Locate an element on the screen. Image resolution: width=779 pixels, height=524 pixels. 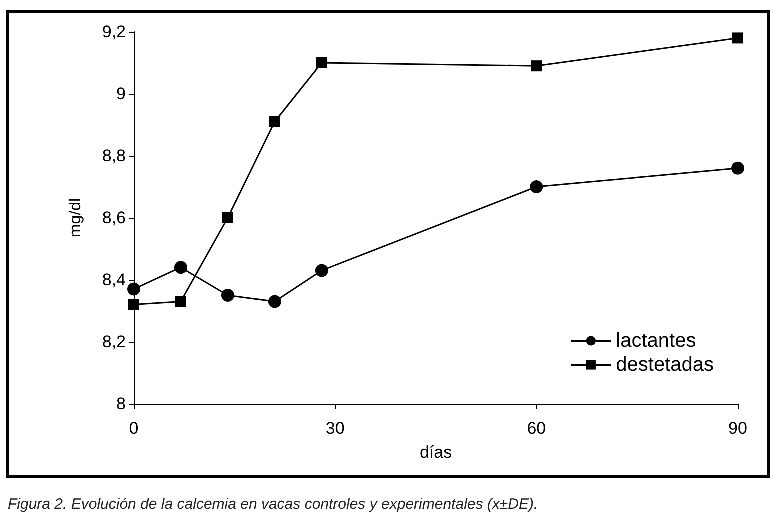
y-tick-label: 8,2 is located at coordinates (114, 342).